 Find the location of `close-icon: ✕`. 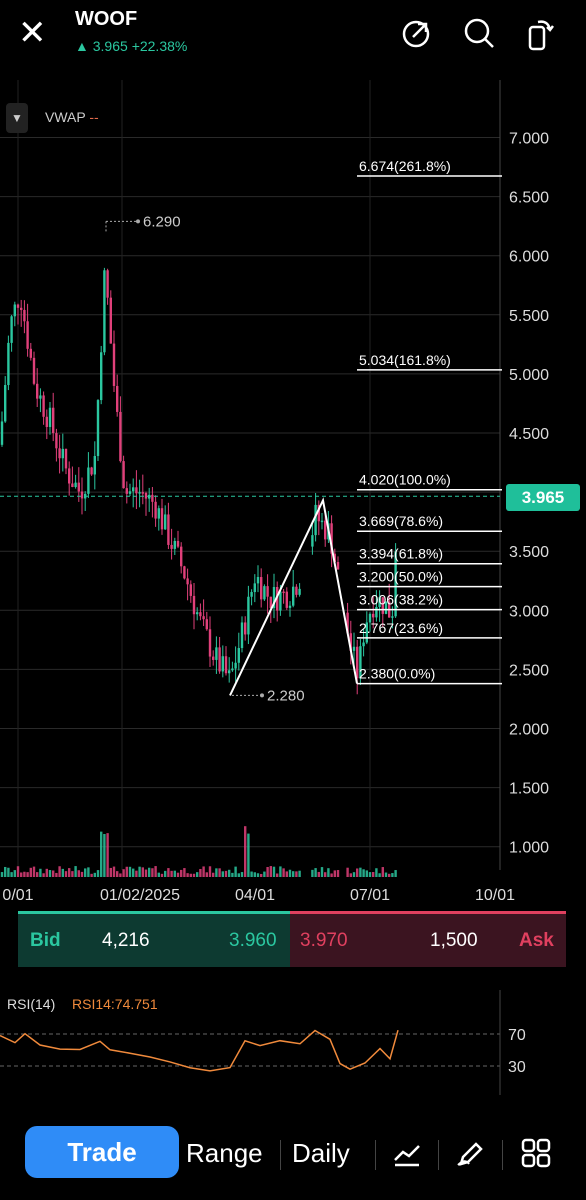

close-icon: ✕ is located at coordinates (32, 33).